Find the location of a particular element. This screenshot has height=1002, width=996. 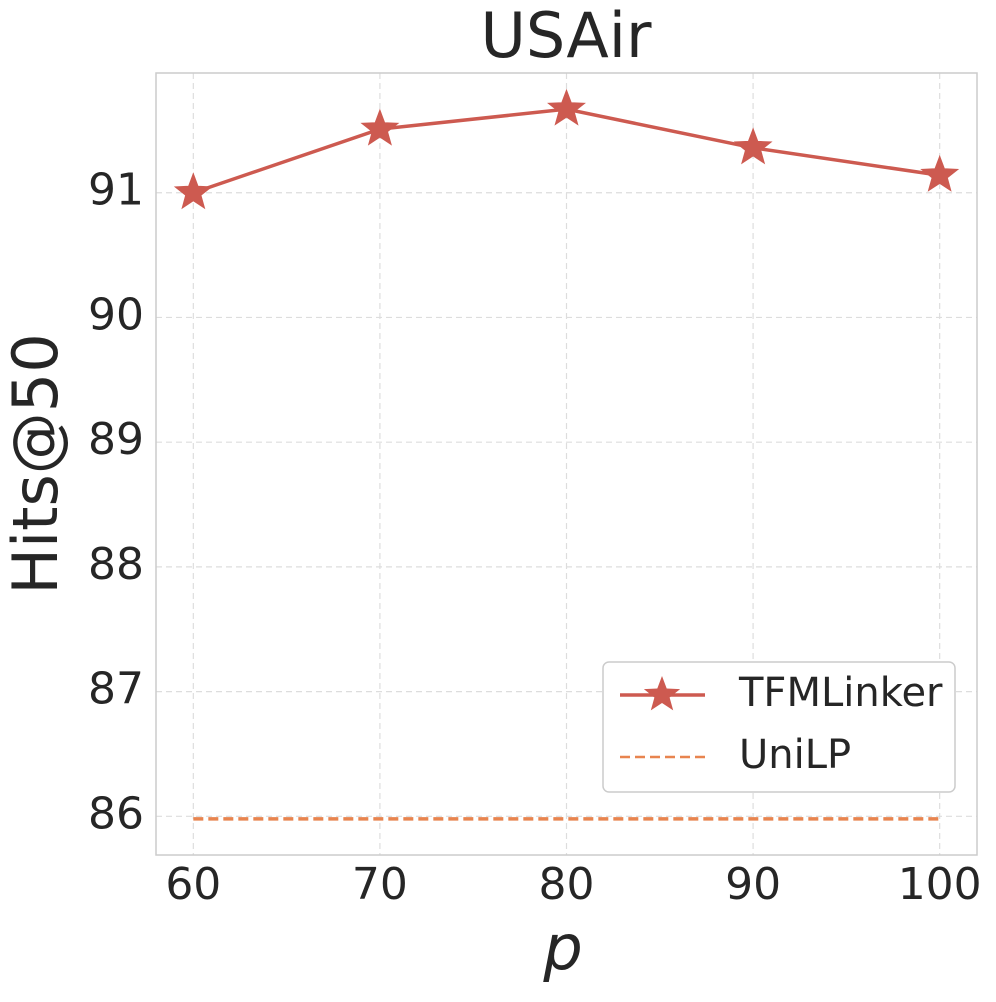

x-tick-label: 100 is located at coordinates (940, 884).